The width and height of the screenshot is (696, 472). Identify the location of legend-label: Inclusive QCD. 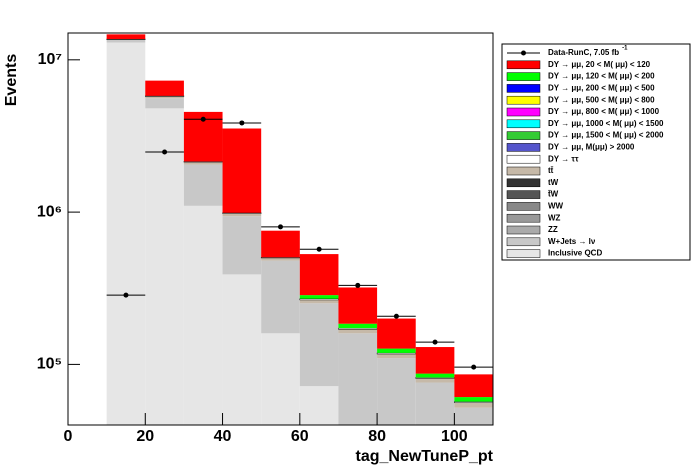
(575, 253).